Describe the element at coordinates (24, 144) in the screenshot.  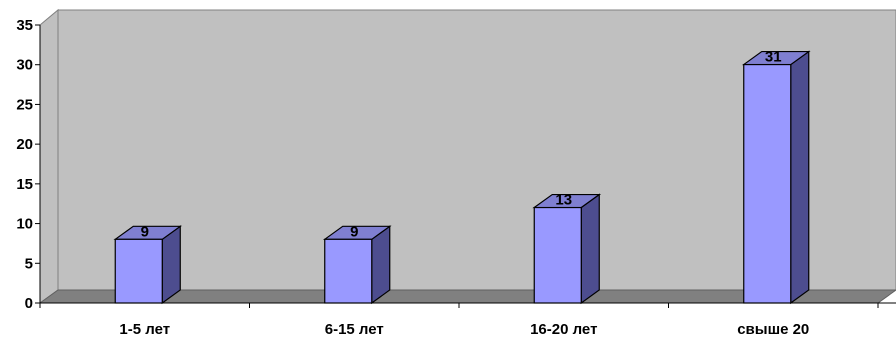
I see `y-tick-label: 20` at that location.